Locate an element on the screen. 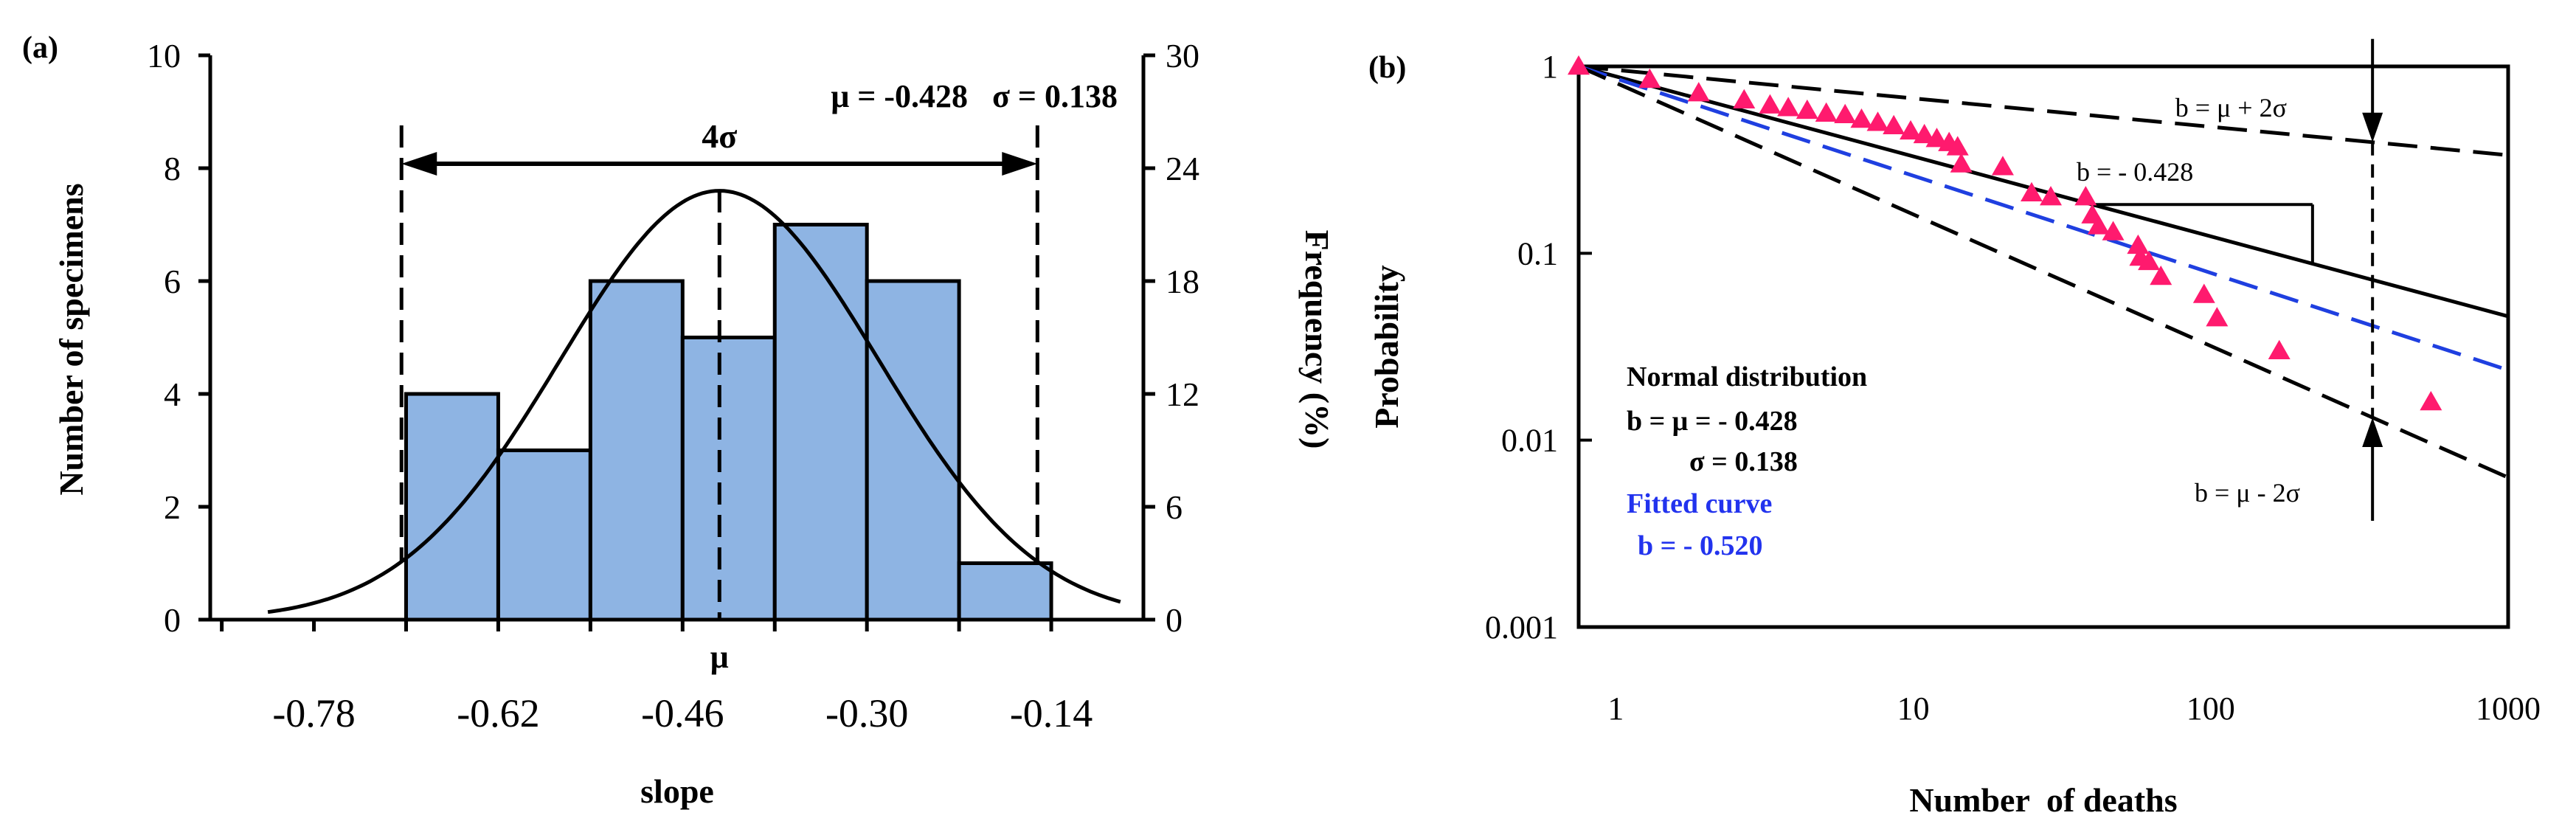  upper-line-label: b = μ + 2σ is located at coordinates (2231, 107).